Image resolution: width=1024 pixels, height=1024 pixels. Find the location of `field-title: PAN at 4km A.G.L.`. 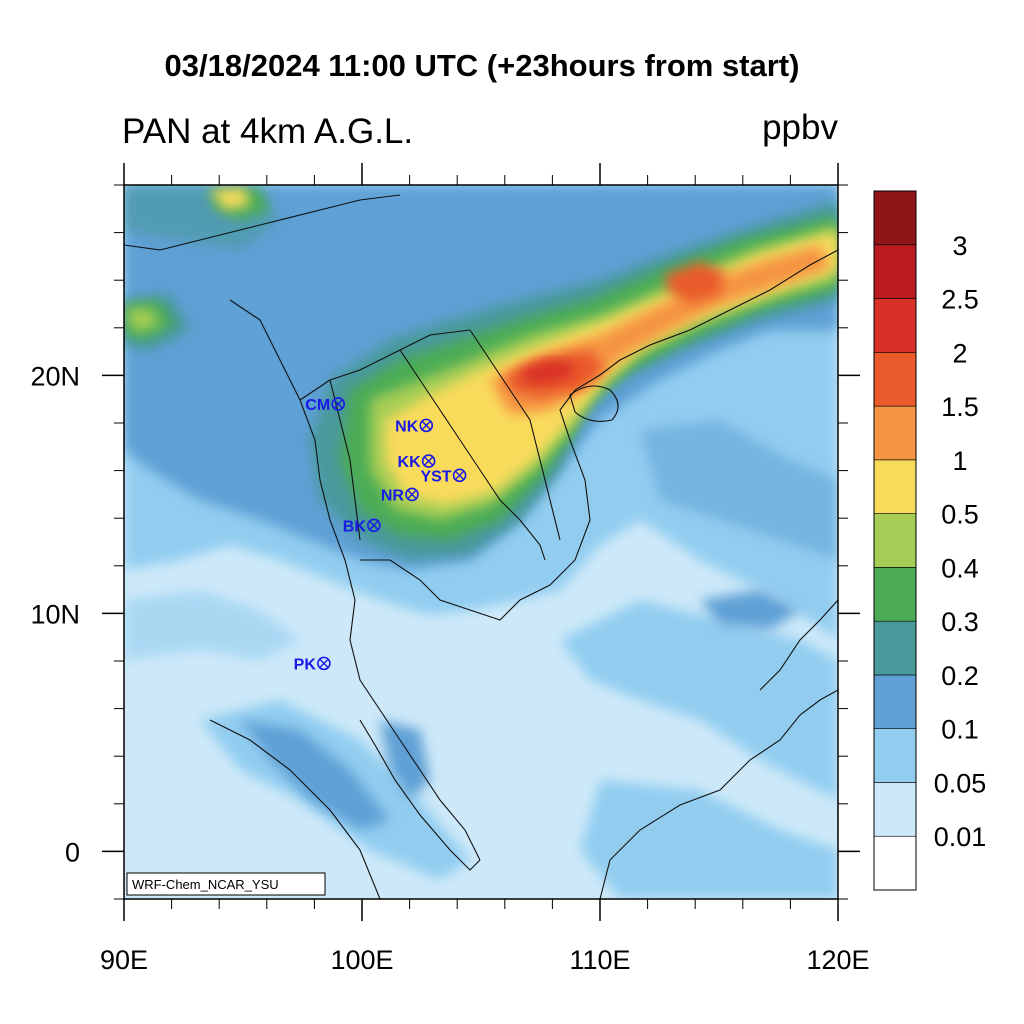

field-title: PAN at 4km A.G.L. is located at coordinates (268, 131).